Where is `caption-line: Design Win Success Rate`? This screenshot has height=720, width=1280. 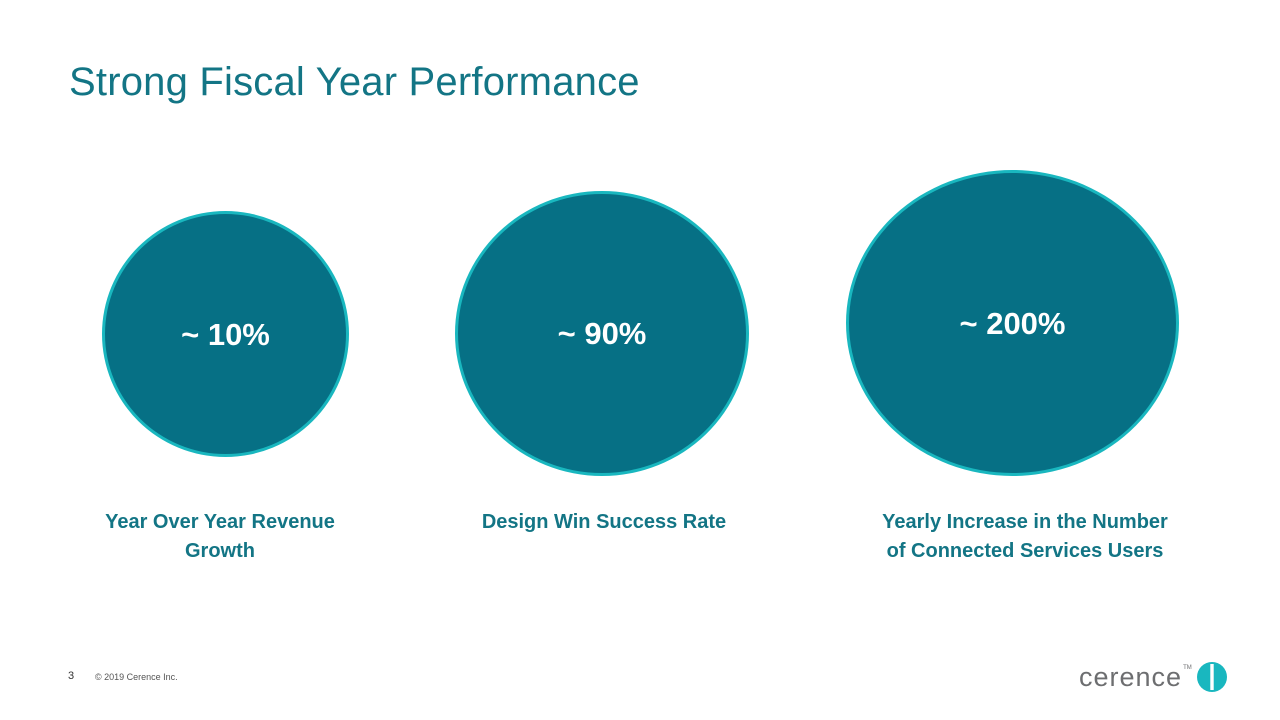 caption-line: Design Win Success Rate is located at coordinates (604, 522).